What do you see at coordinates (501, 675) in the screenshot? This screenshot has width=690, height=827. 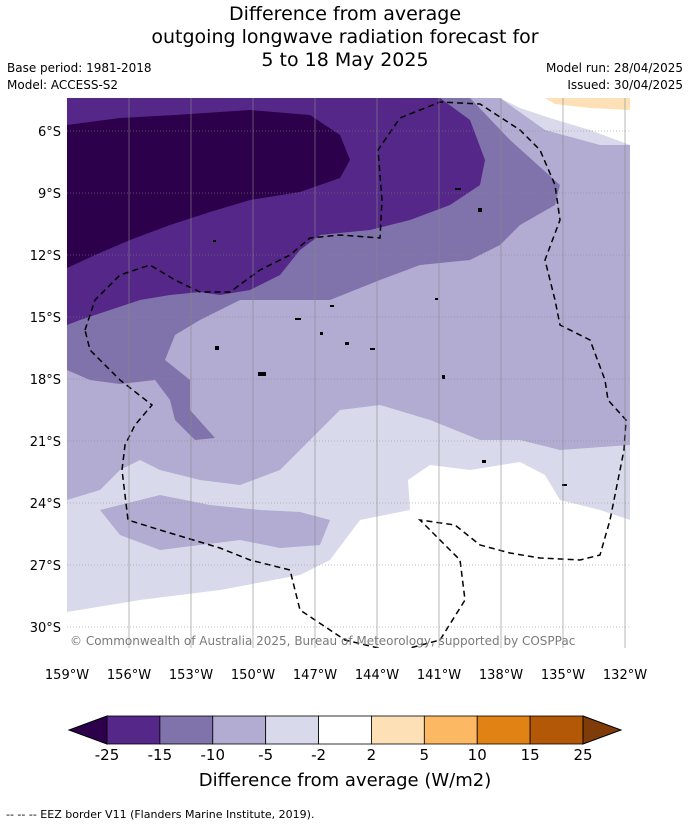 I see `lon-label: 138°W` at bounding box center [501, 675].